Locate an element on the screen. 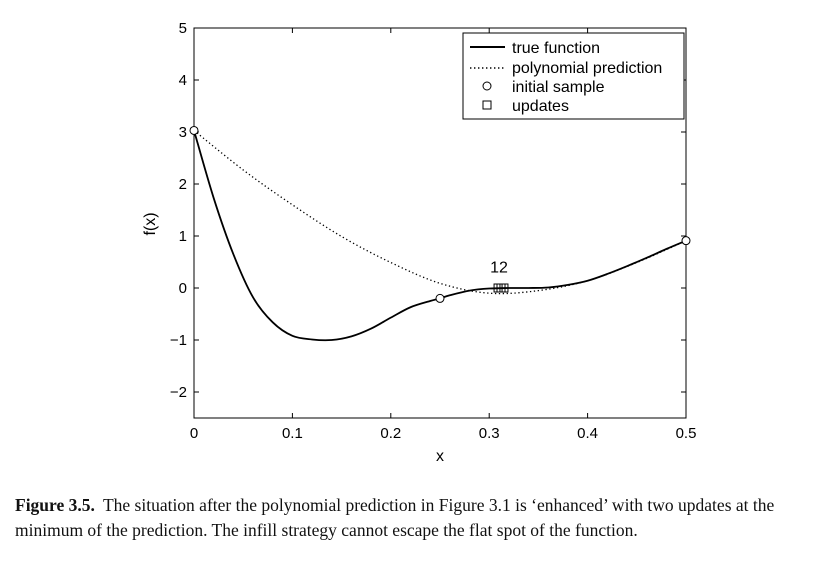 The image size is (838, 562). legend-marker-updates is located at coordinates (487, 105).